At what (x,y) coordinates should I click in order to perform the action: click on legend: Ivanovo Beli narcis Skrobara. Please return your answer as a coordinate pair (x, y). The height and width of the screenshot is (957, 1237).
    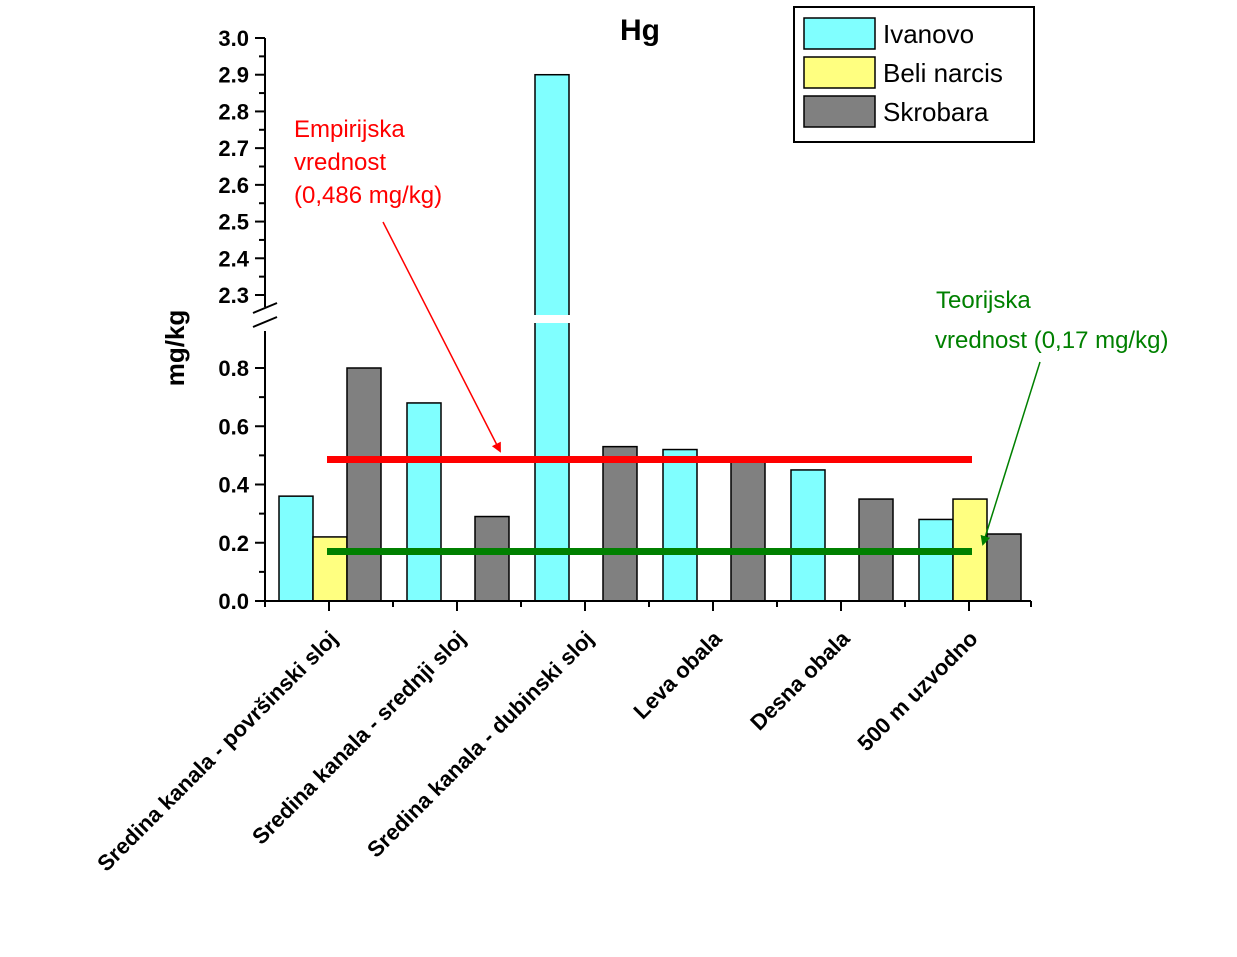
    Looking at the image, I should click on (914, 74).